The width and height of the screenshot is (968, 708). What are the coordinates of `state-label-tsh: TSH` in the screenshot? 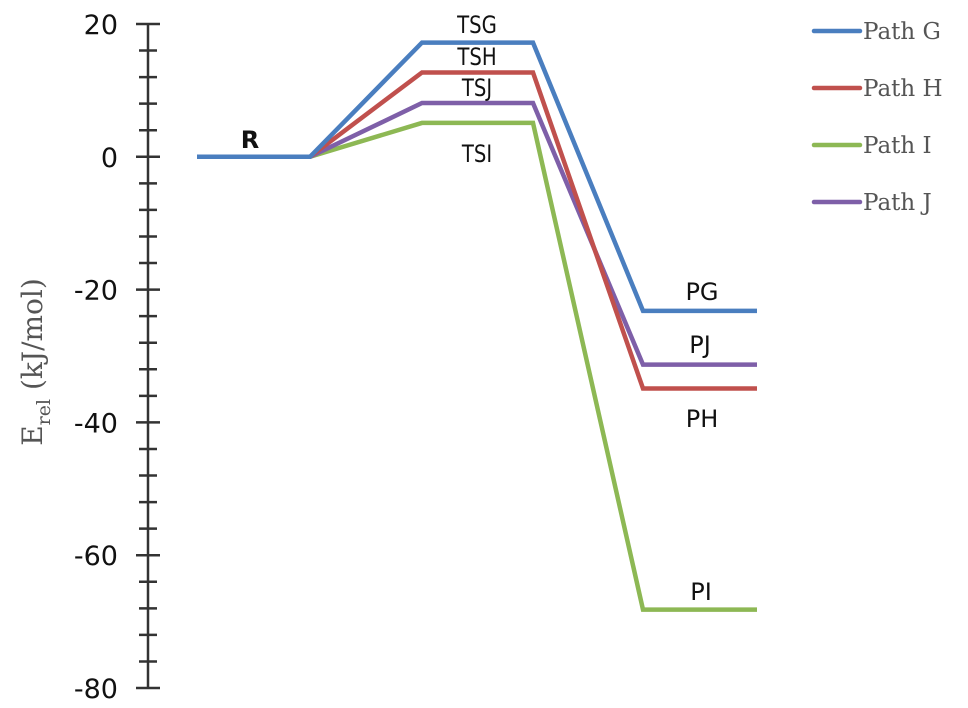 It's located at (476, 57).